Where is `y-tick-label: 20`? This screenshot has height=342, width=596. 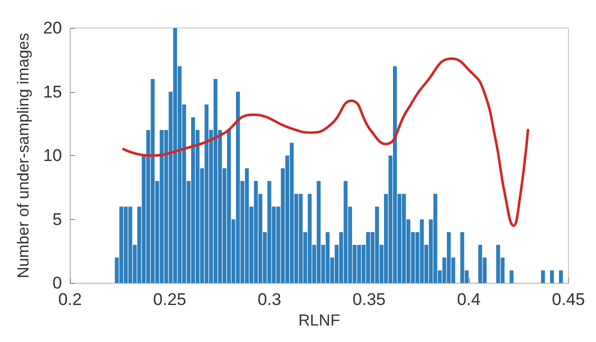
y-tick-label: 20 is located at coordinates (52, 28).